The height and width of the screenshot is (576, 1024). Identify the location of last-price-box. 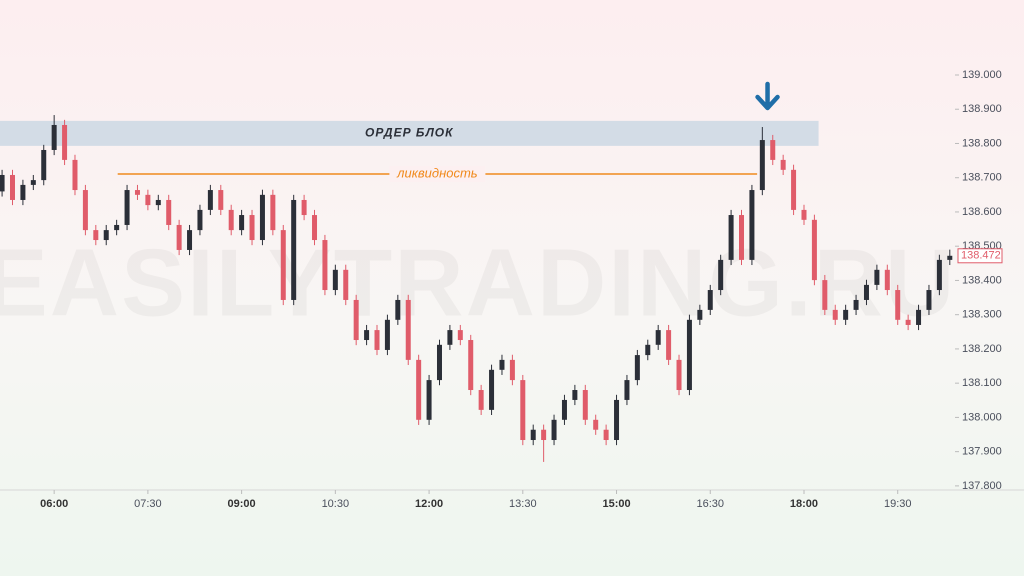
(980, 256).